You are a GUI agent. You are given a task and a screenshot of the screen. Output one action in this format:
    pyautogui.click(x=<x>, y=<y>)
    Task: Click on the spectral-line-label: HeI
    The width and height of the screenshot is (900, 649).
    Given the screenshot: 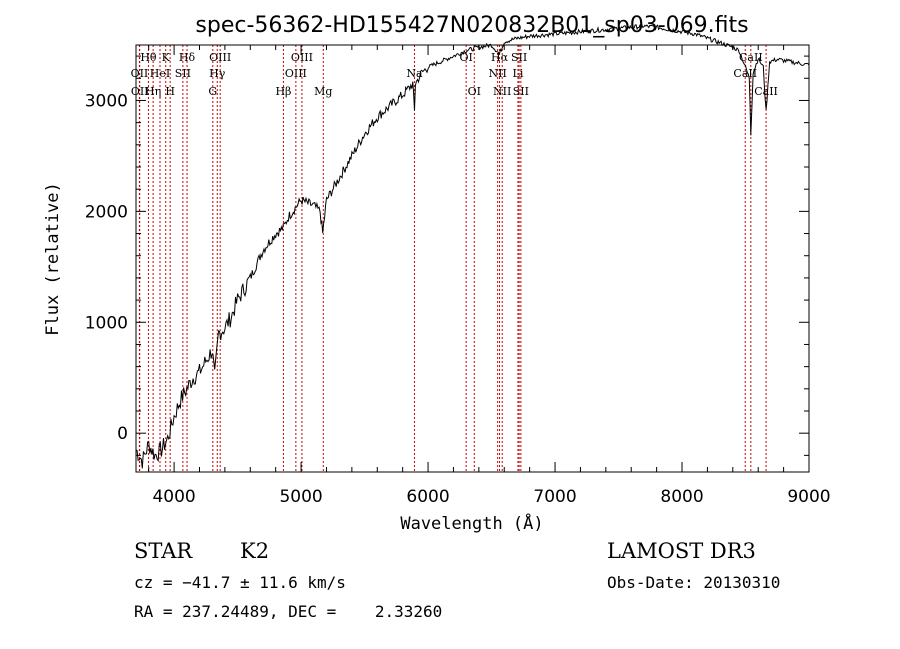 What is the action you would take?
    pyautogui.click(x=160, y=73)
    